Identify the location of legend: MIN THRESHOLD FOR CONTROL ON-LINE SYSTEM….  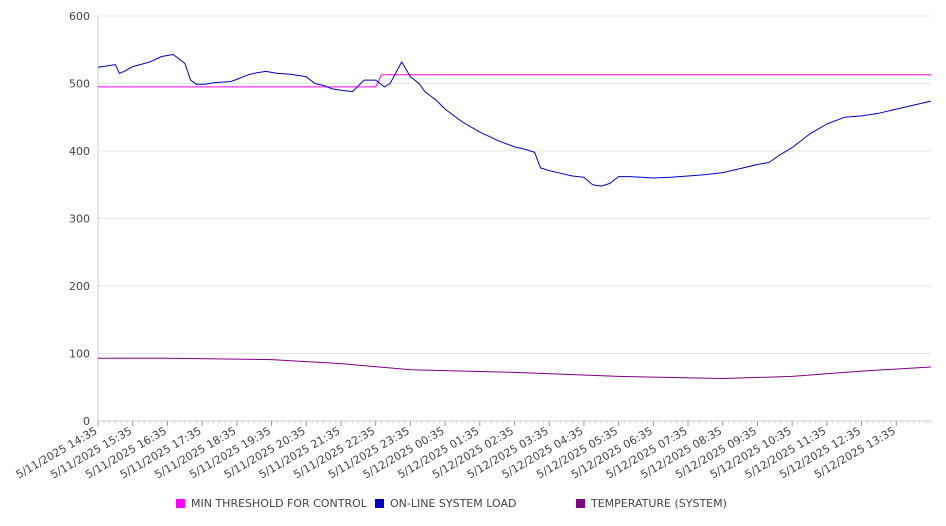
(473, 507).